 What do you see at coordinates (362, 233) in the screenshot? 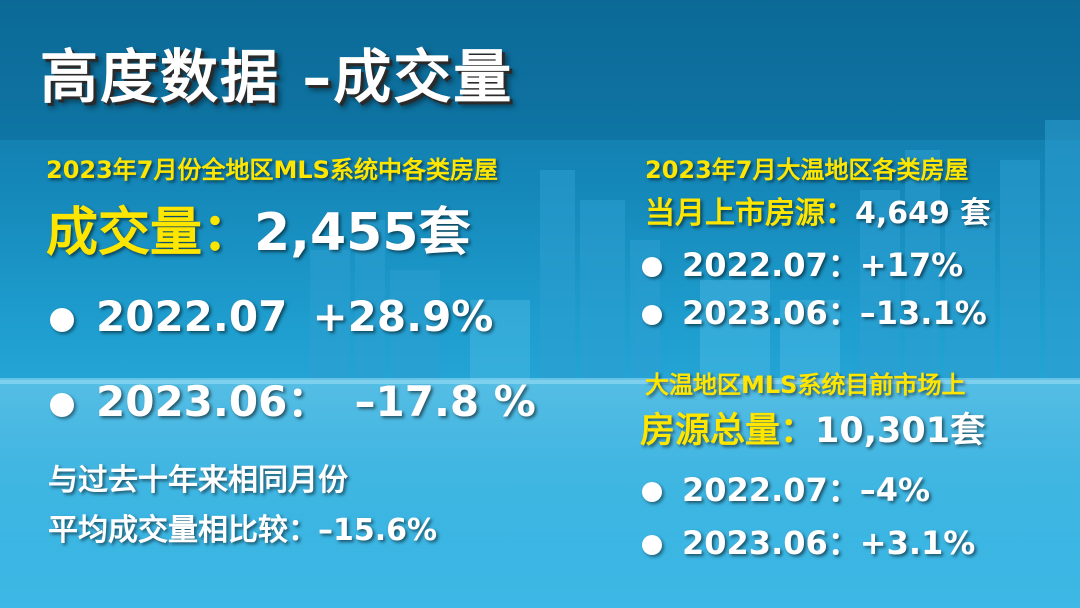
I see `sales-volume-value: 2,455套` at bounding box center [362, 233].